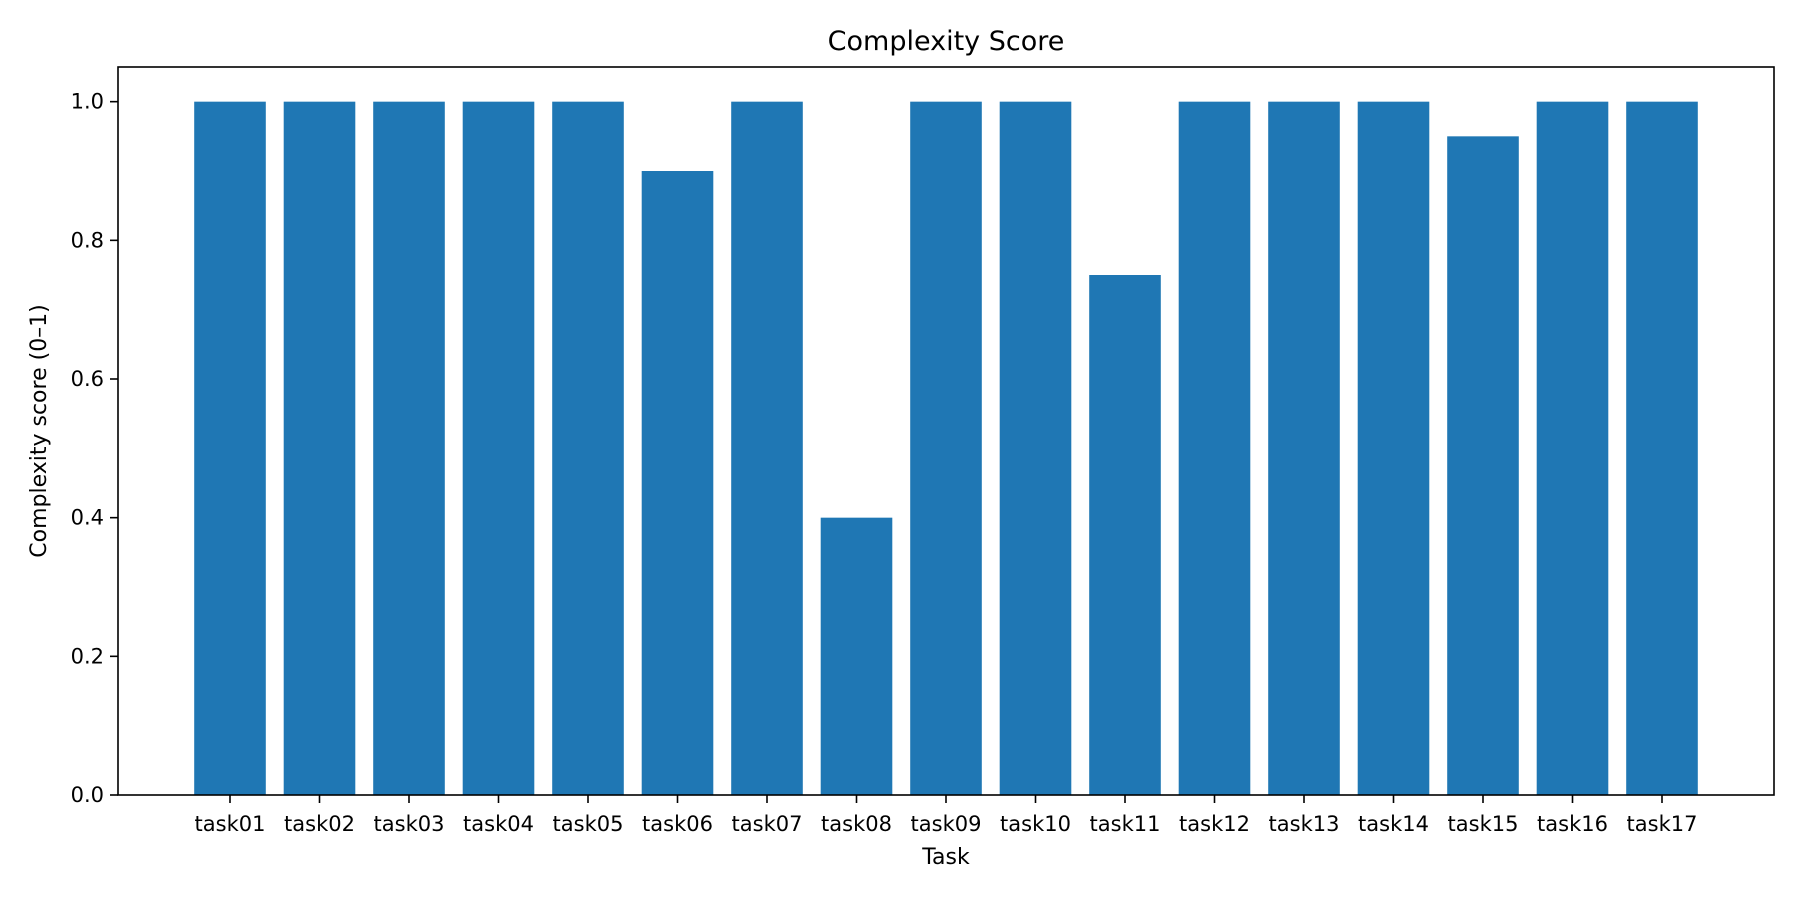 The width and height of the screenshot is (1800, 900). I want to click on x-tick-label: task14, so click(1393, 824).